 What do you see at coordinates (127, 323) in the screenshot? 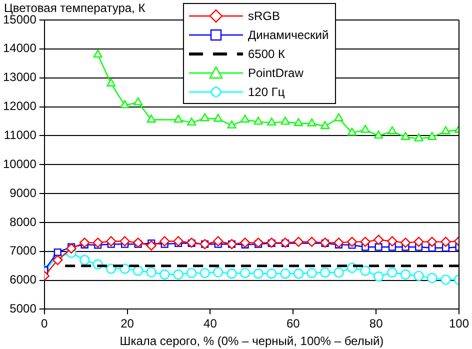
I see `x-tick-label: 20` at bounding box center [127, 323].